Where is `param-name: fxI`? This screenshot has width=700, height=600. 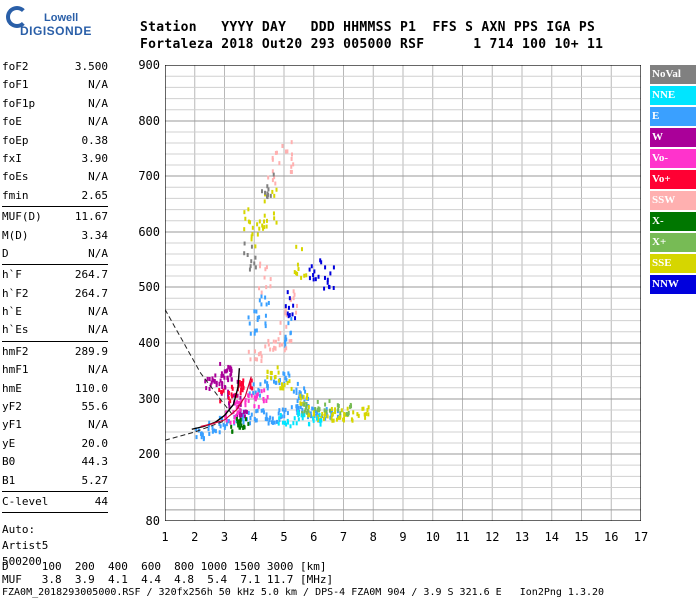 param-name: fxI is located at coordinates (12, 158).